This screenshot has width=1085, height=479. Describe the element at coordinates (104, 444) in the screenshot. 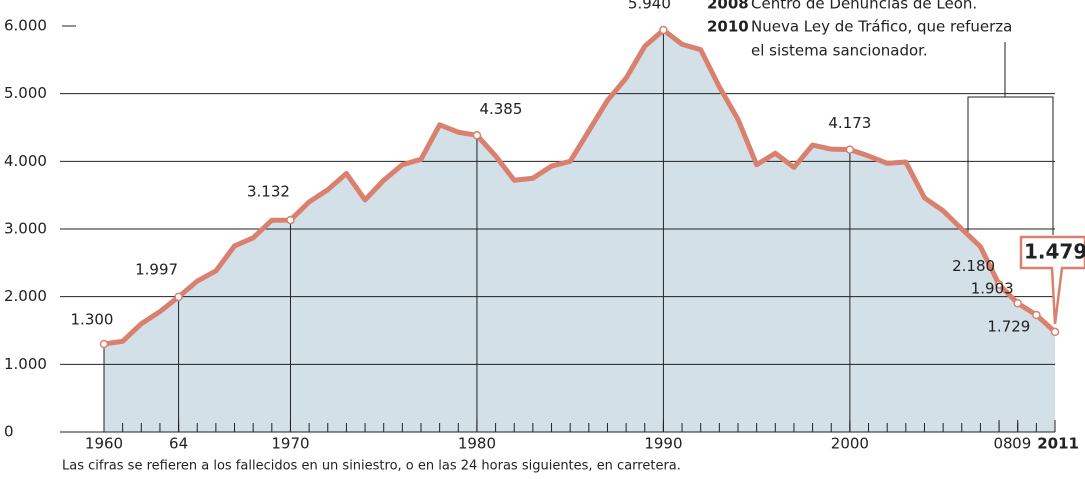

I see `x-tick-label: 1960` at that location.